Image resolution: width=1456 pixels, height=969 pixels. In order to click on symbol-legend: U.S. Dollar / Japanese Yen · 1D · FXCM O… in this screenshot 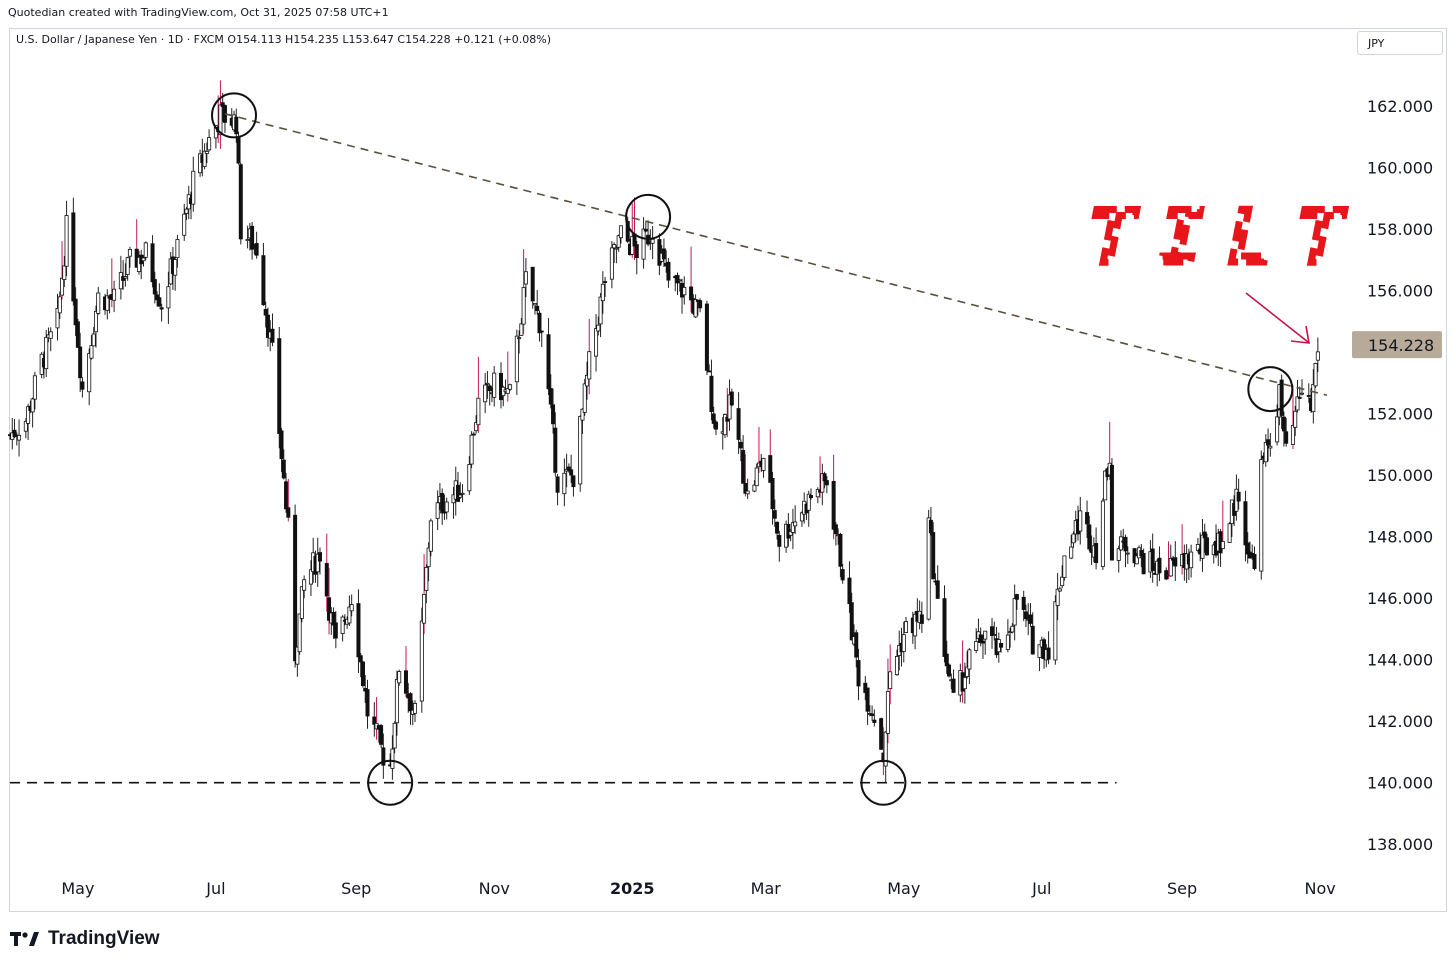, I will do `click(284, 39)`.